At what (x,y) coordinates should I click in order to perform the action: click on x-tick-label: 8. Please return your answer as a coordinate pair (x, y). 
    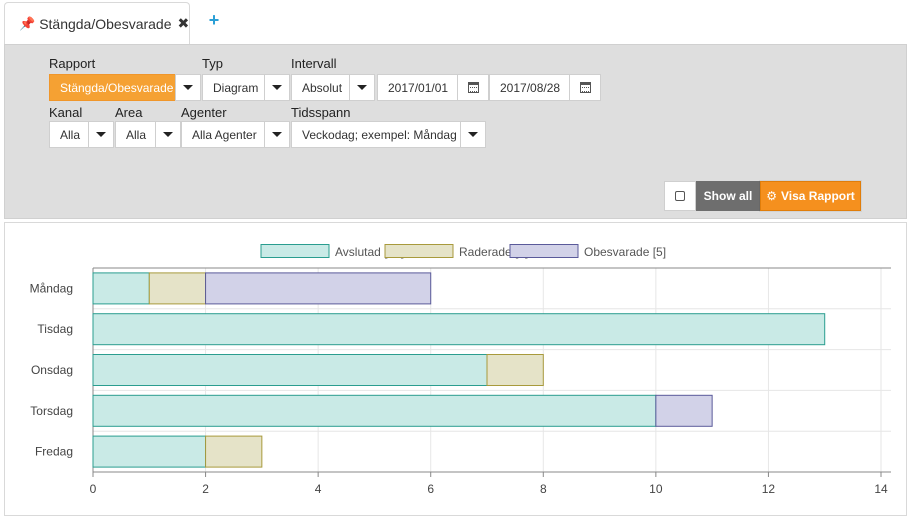
    Looking at the image, I should click on (543, 489).